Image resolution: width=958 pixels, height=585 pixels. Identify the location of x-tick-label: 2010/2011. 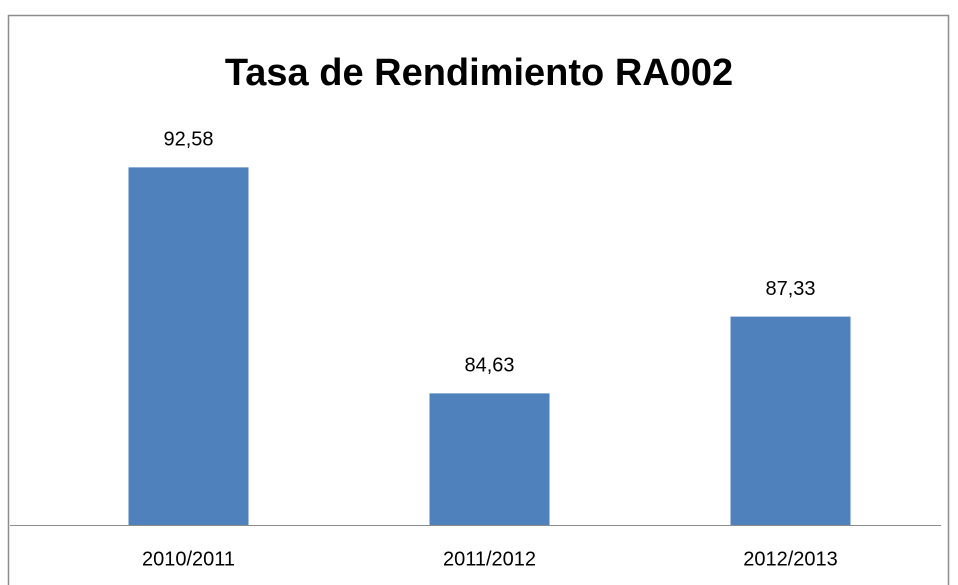
(188, 559).